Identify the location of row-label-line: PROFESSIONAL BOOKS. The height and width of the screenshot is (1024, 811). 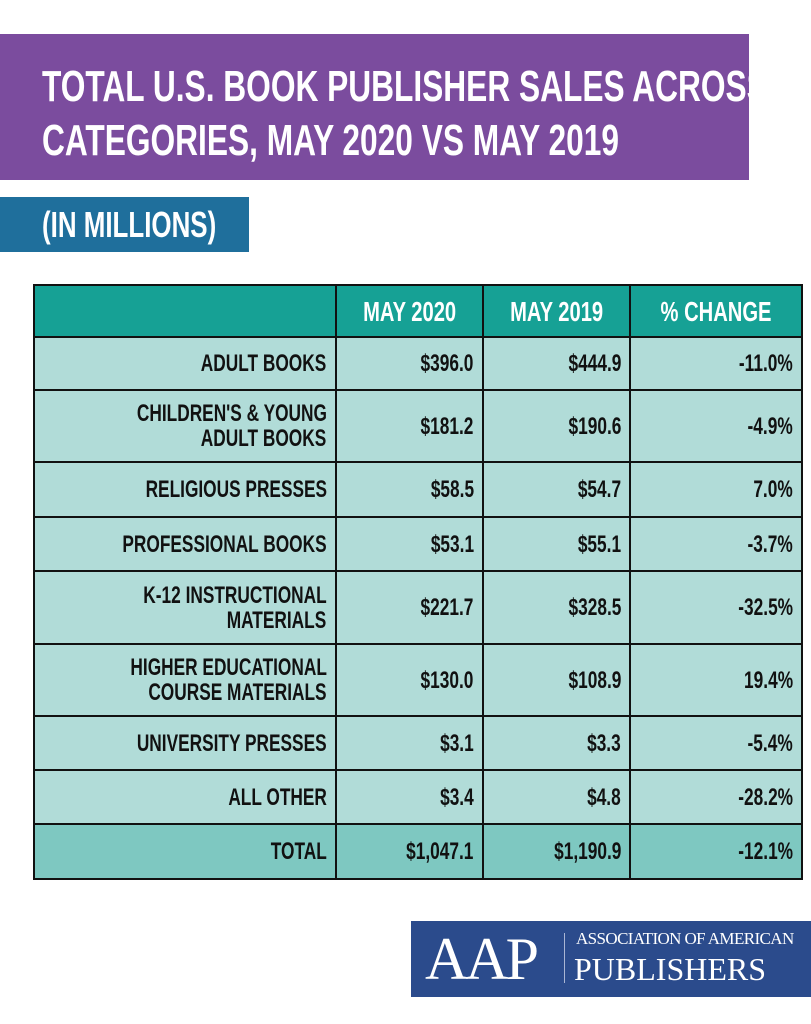
(224, 544).